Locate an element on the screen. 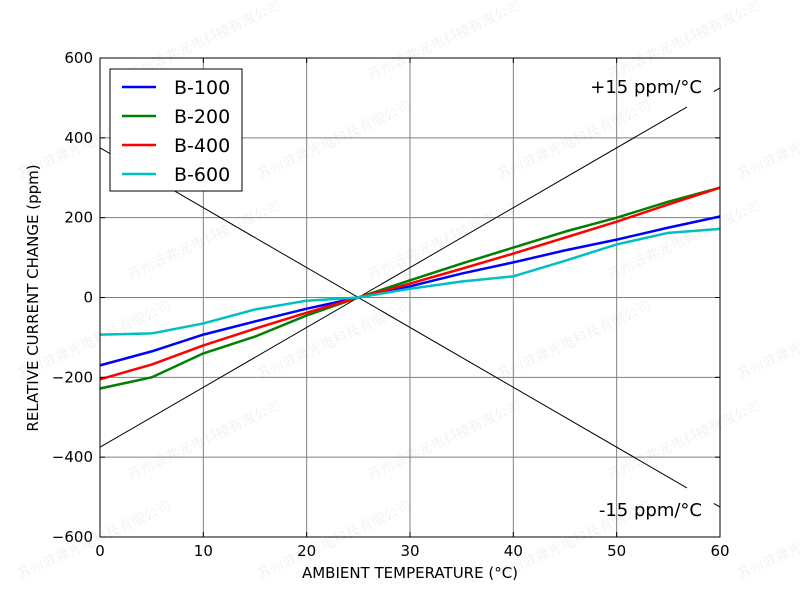 The height and width of the screenshot is (597, 800). y-tick-label: −600 is located at coordinates (72, 537).